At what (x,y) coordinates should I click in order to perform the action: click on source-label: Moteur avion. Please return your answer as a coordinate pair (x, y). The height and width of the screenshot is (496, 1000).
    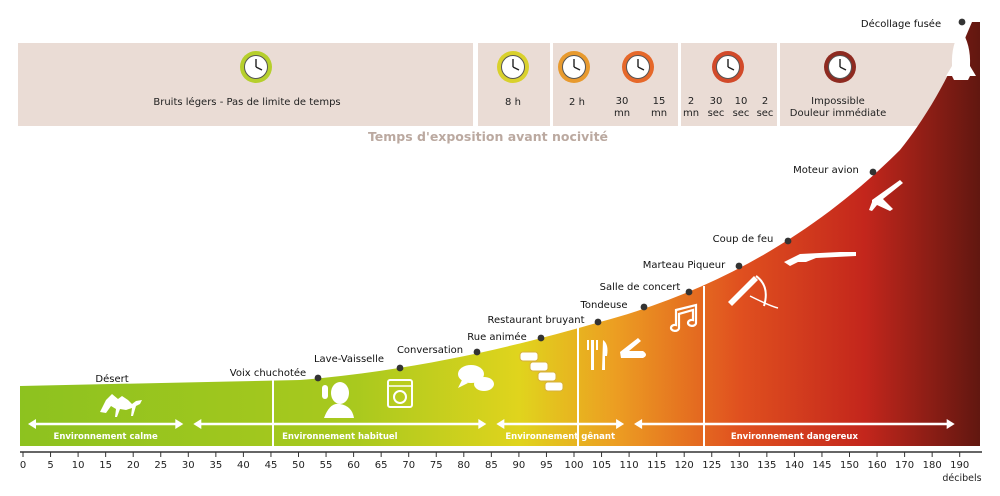
    Looking at the image, I should click on (826, 170).